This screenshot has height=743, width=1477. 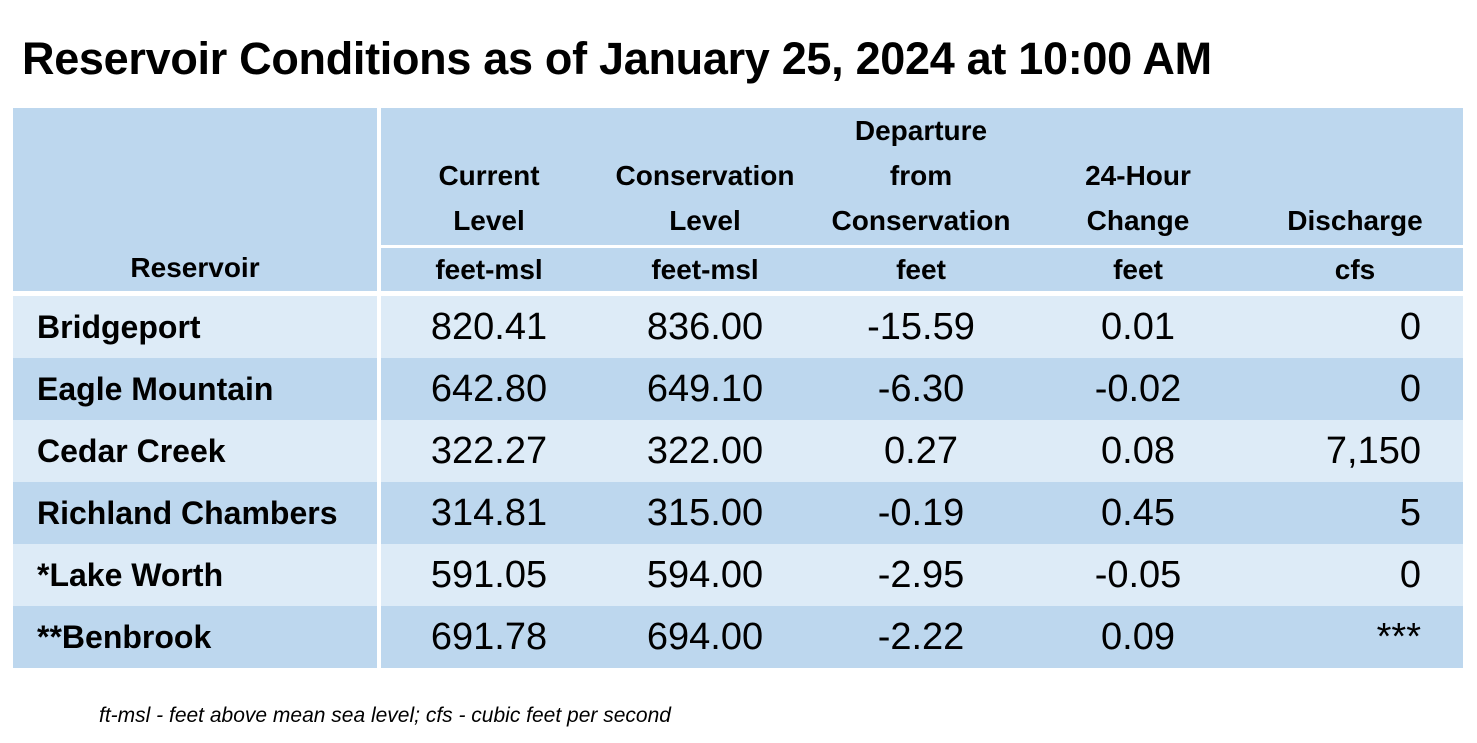 I want to click on header-reservoir, so click(x=195, y=176).